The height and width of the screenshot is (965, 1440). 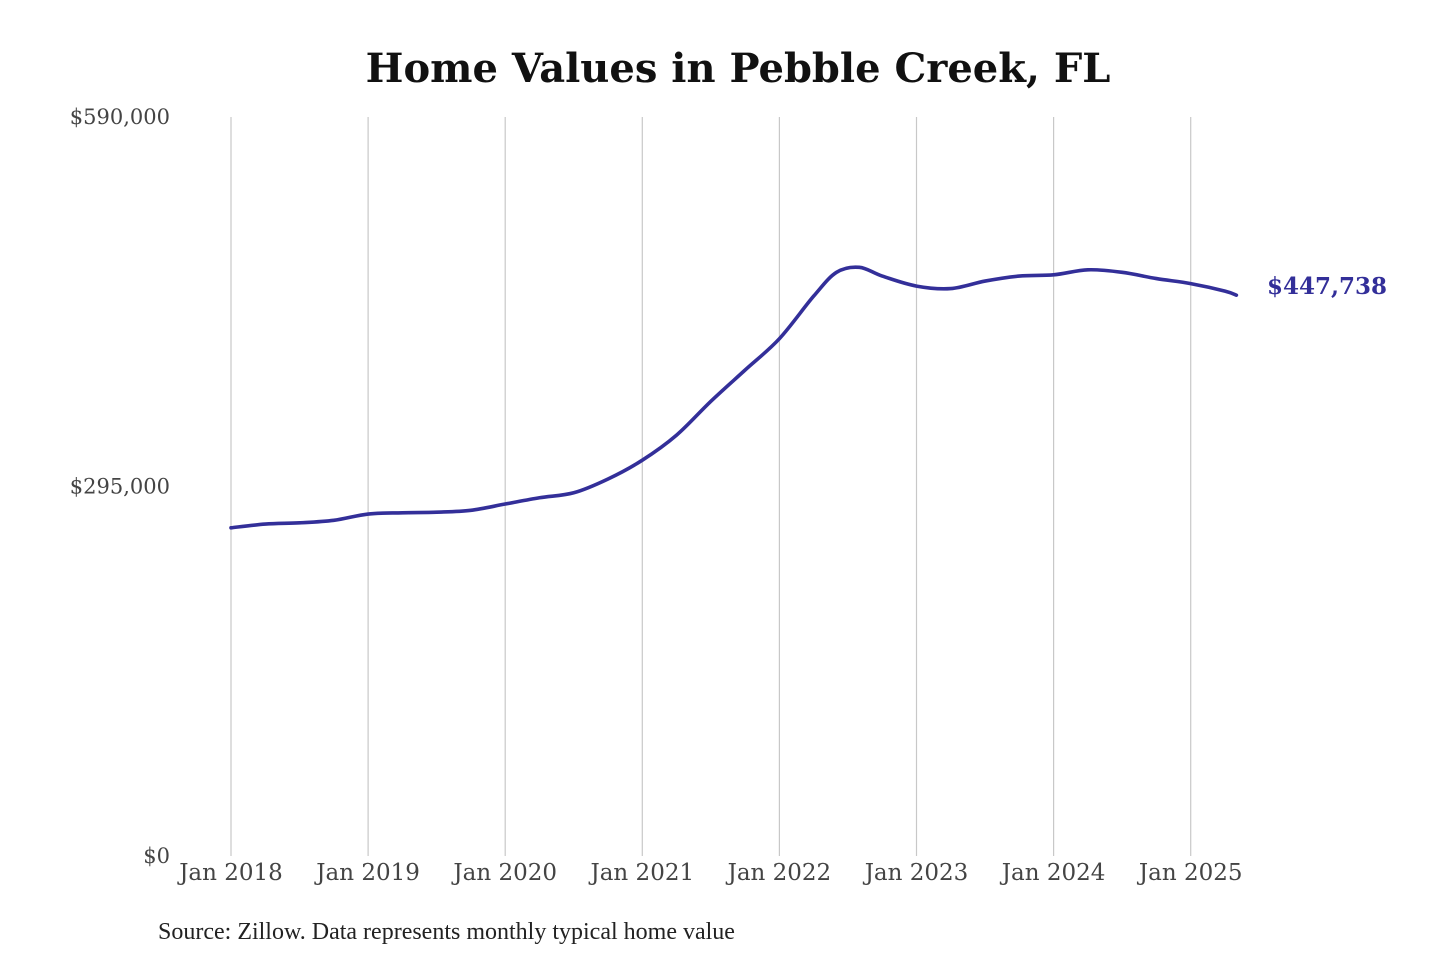 I want to click on last-value-label: $447,738, so click(x=1327, y=286).